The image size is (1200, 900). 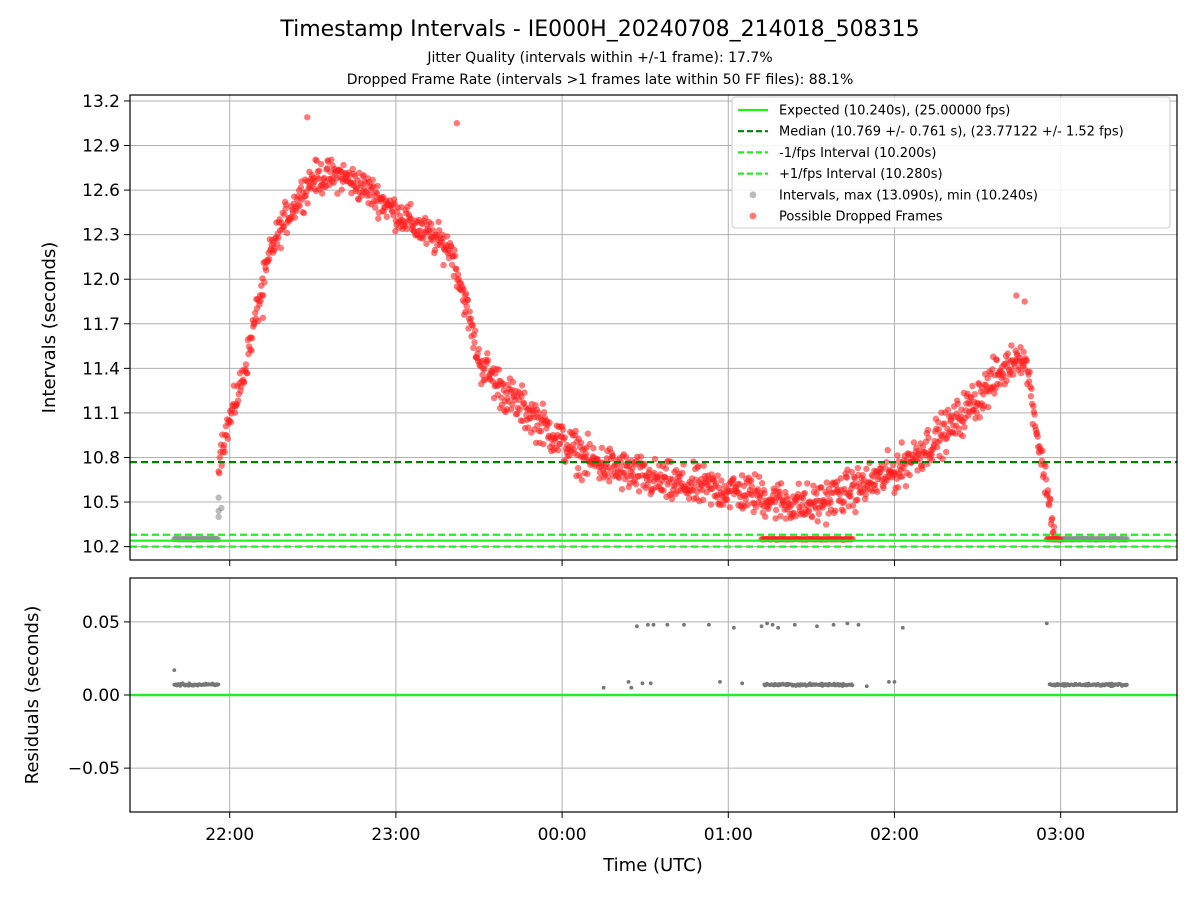 What do you see at coordinates (101, 236) in the screenshot?
I see `intervals-y-tick-label: 12.3` at bounding box center [101, 236].